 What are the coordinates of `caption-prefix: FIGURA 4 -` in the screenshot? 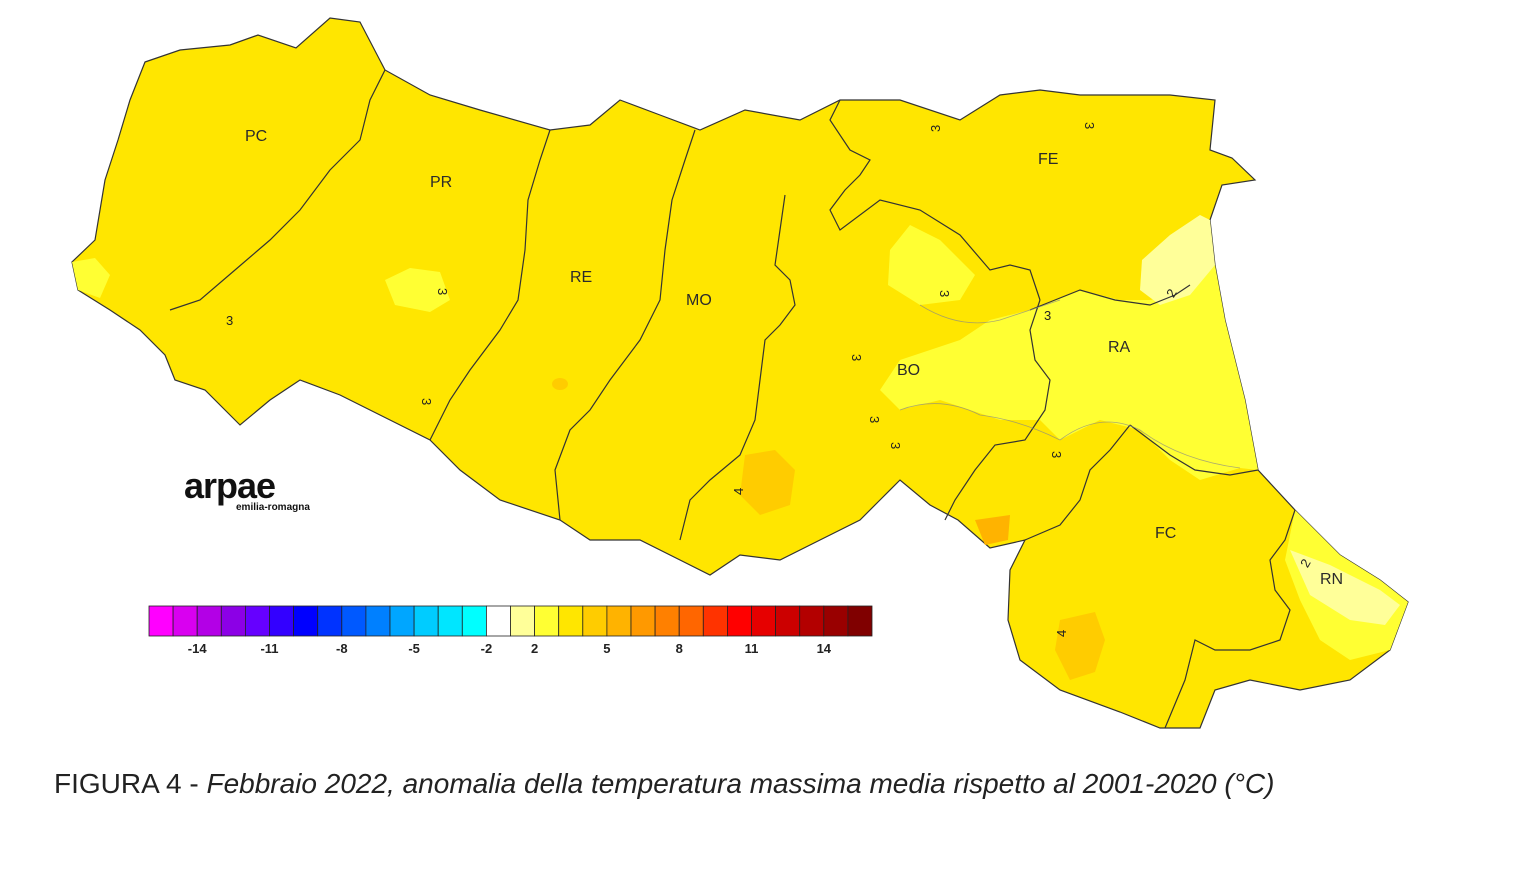 It's located at (130, 783).